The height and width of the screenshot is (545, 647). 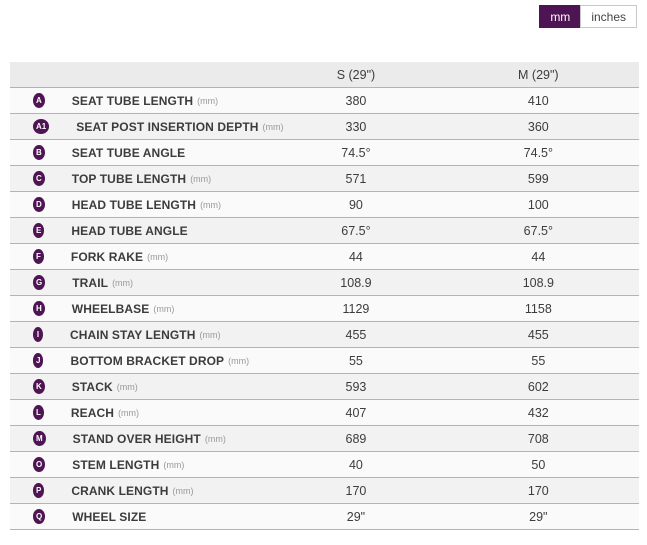 What do you see at coordinates (324, 75) in the screenshot?
I see `table-header-row: S (29") M (29")` at bounding box center [324, 75].